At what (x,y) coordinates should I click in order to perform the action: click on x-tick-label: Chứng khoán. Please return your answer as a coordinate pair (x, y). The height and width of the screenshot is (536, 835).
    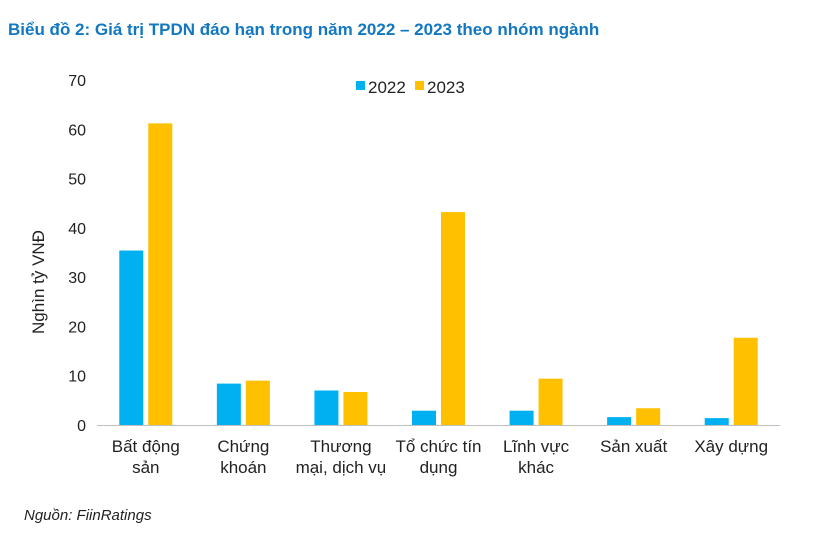
    Looking at the image, I should click on (243, 457).